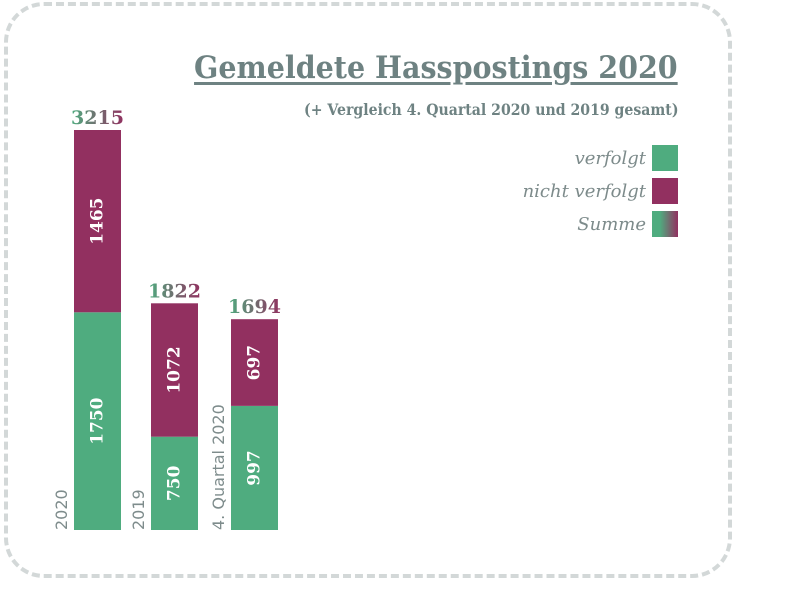 Image resolution: width=800 pixels, height=600 pixels. What do you see at coordinates (138, 509) in the screenshot?
I see `category-label-2019: 2019` at bounding box center [138, 509].